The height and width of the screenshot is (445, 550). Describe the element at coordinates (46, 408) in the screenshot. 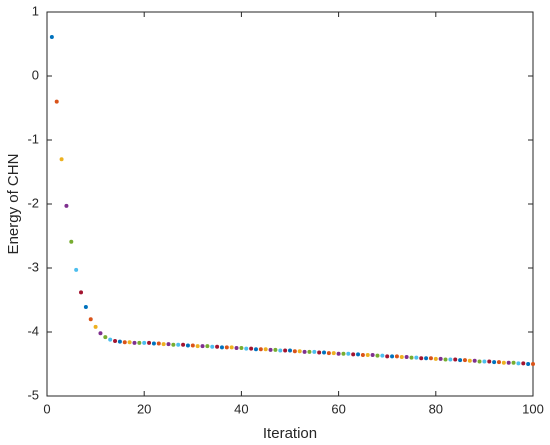

I see `x-tick-label: 0` at that location.